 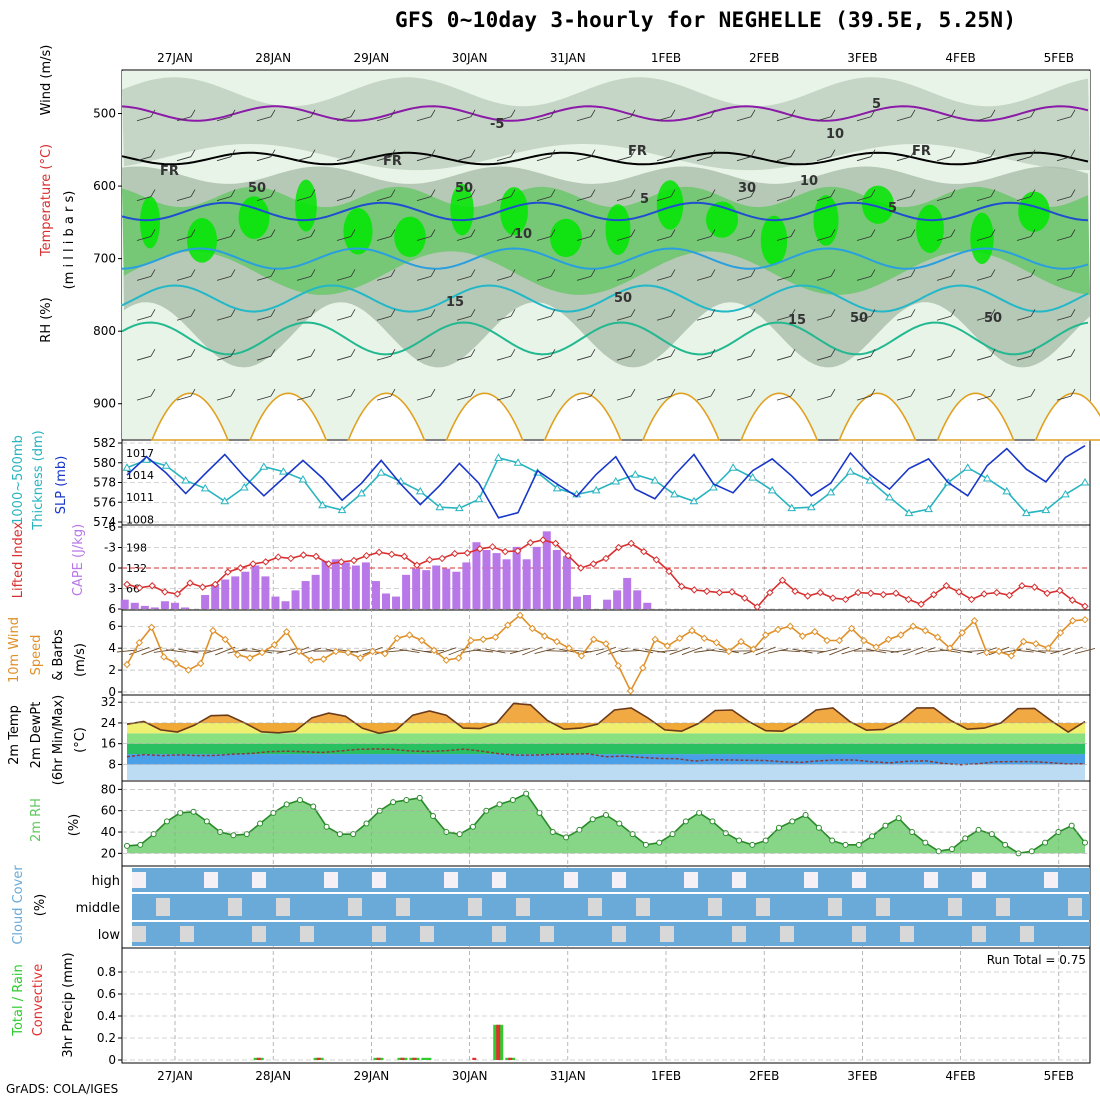 What do you see at coordinates (36, 820) in the screenshot?
I see `panel-y-label: 2m RH` at bounding box center [36, 820].